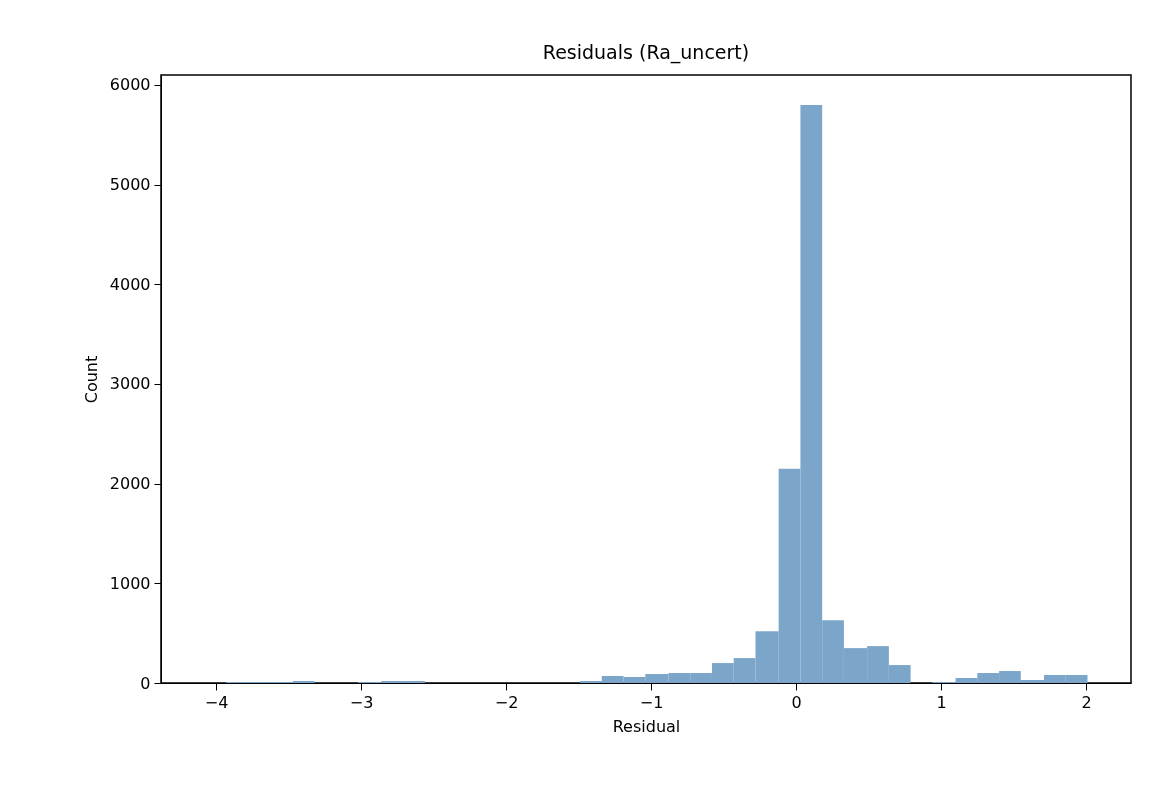  What do you see at coordinates (216, 702) in the screenshot?
I see `x-tick-label: −4` at bounding box center [216, 702].